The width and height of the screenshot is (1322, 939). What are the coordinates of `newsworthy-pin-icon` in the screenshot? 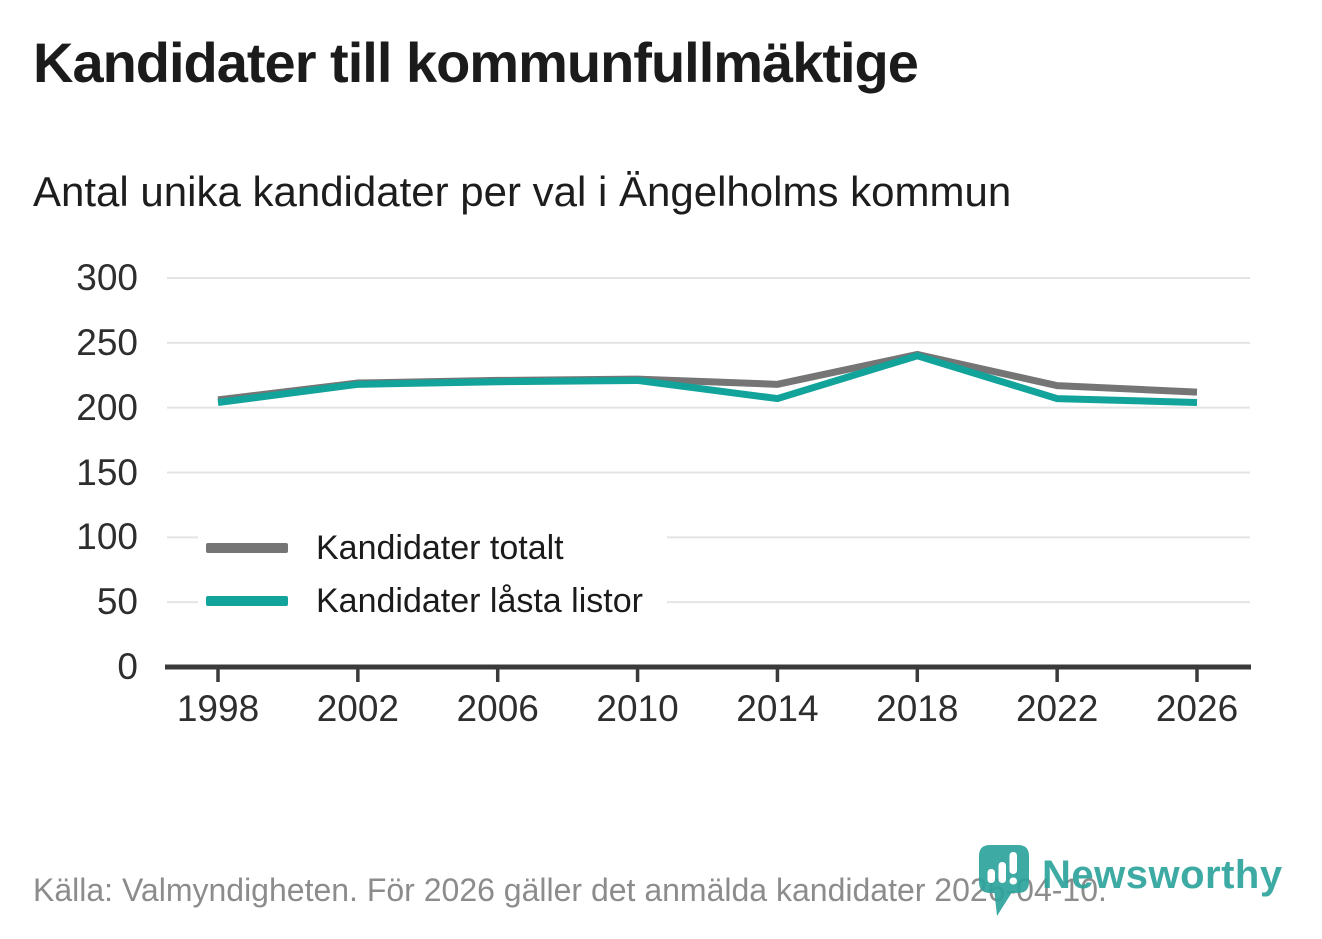 It's located at (1004, 880).